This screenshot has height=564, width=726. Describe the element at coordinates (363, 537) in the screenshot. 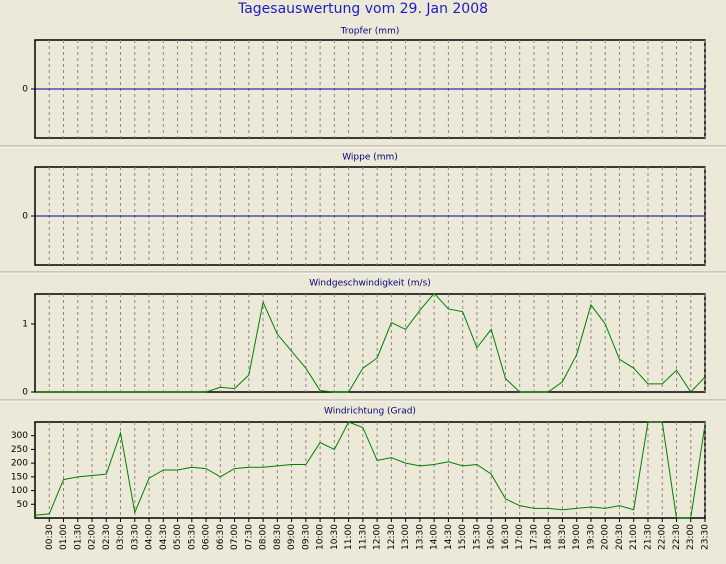

I see `x-tick-label: 11:30` at that location.